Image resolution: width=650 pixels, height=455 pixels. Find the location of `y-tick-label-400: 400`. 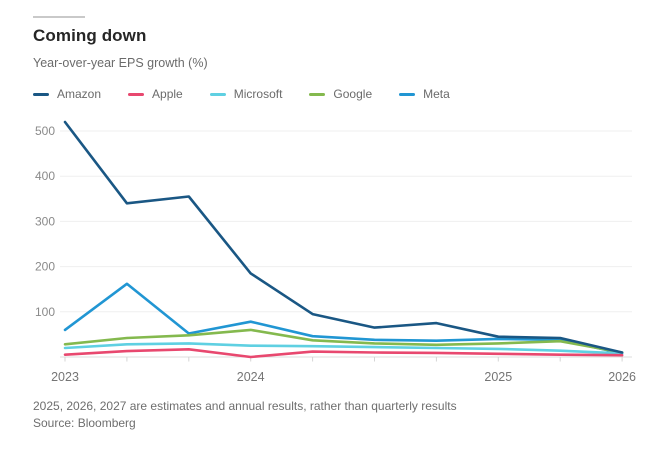

y-tick-label-400: 400 is located at coordinates (45, 176).